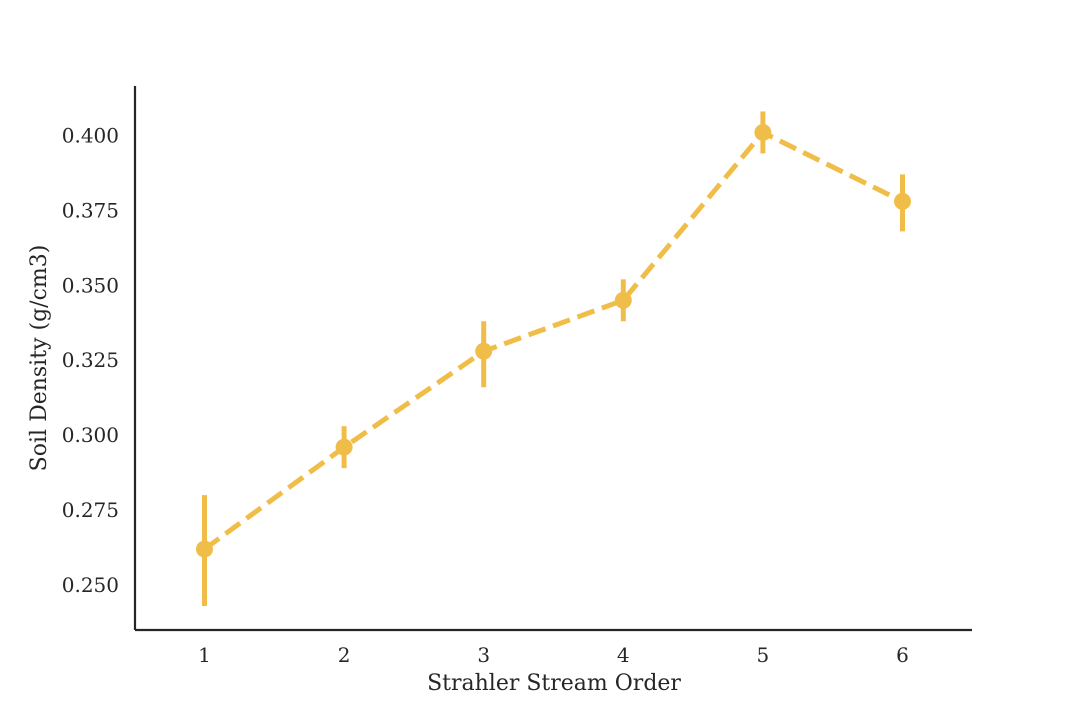 The image size is (1080, 720). I want to click on y-tick-label: 0.250, so click(90, 585).